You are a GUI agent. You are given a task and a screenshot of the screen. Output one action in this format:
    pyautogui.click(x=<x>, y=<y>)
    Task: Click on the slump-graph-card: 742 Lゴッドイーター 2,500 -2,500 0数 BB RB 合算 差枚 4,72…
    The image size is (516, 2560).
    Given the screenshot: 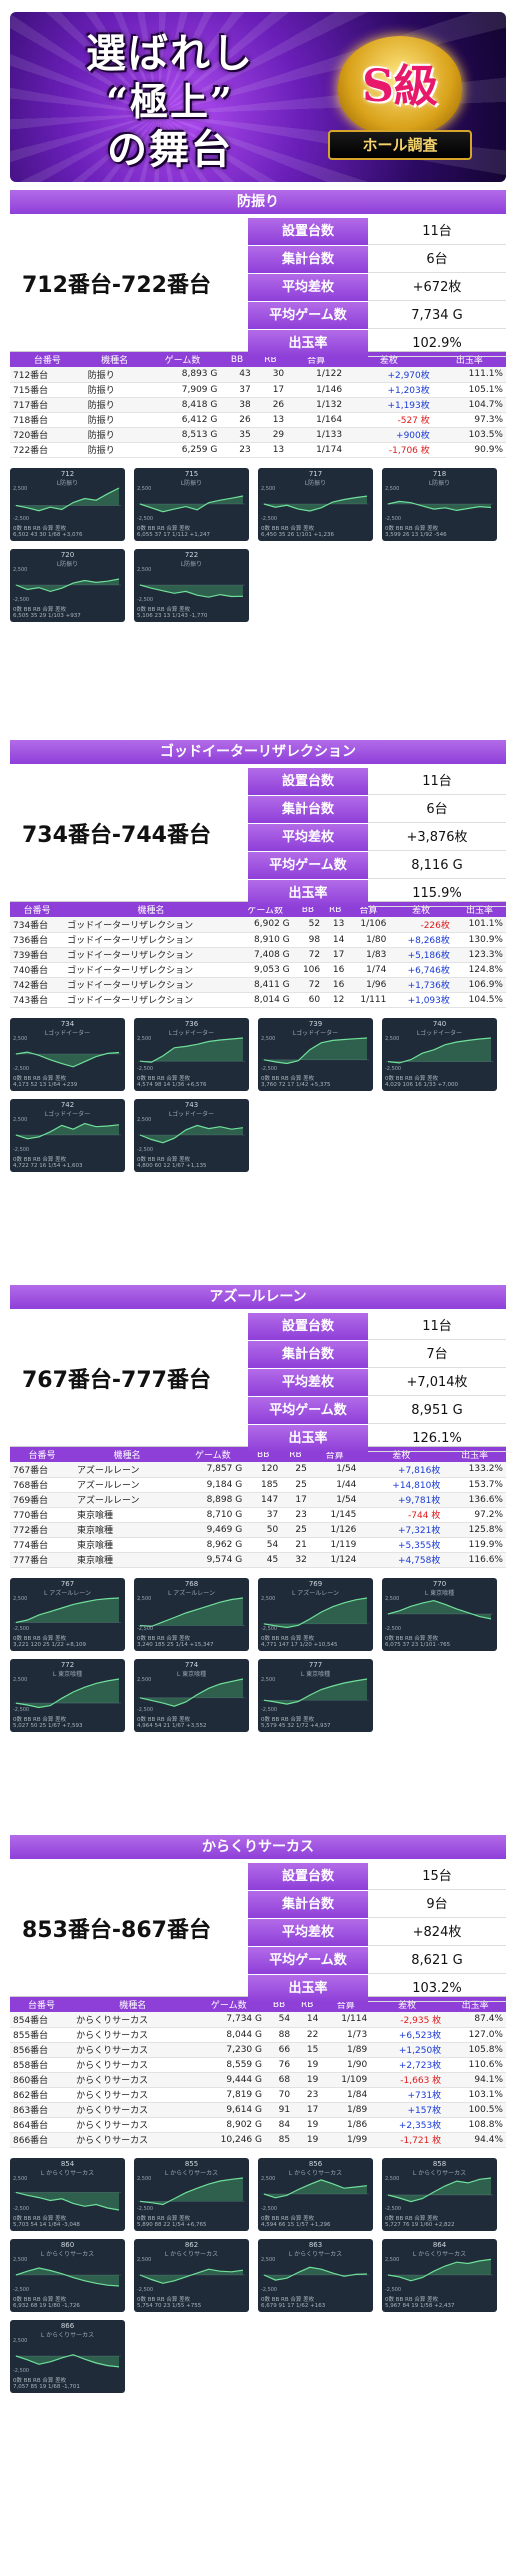 What is the action you would take?
    pyautogui.click(x=67, y=1135)
    